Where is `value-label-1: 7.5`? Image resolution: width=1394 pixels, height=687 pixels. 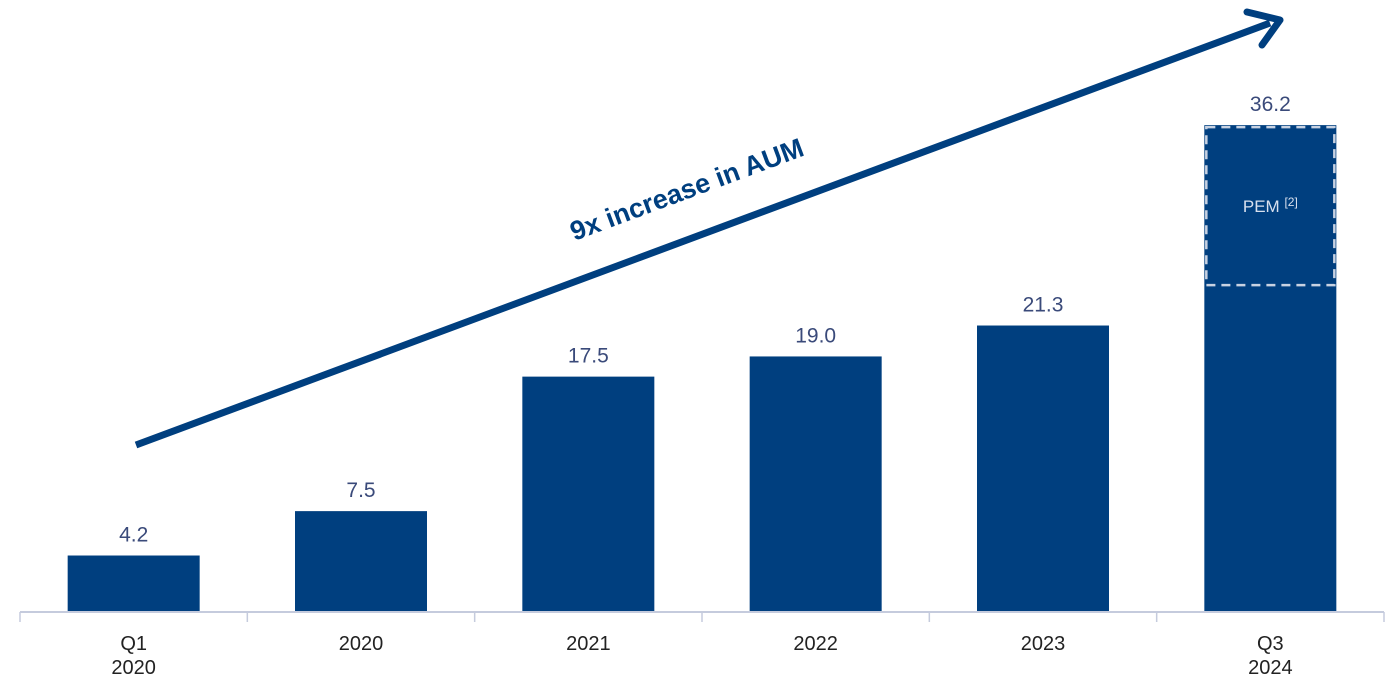
value-label-1: 7.5 is located at coordinates (360, 490).